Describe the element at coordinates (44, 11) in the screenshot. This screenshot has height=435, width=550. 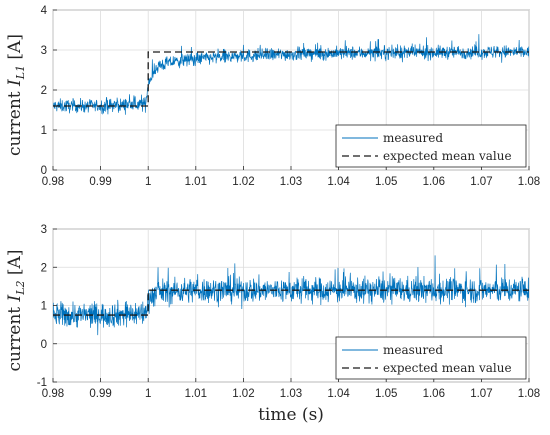
I see `y-tick-label: 4` at that location.